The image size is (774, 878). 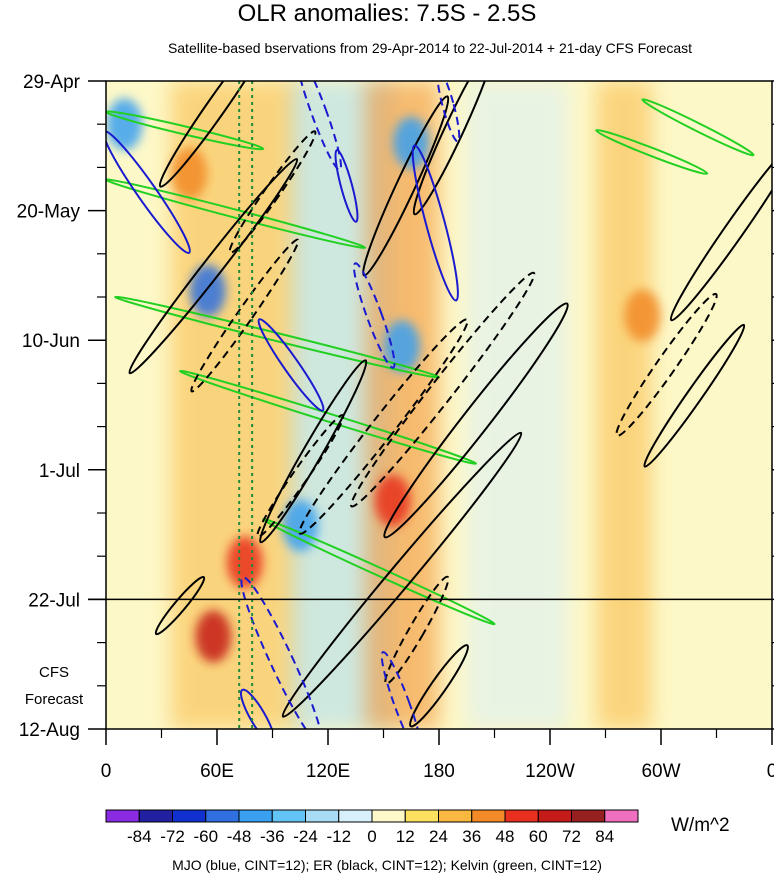 I want to click on colorbar-label: -24, so click(x=305, y=836).